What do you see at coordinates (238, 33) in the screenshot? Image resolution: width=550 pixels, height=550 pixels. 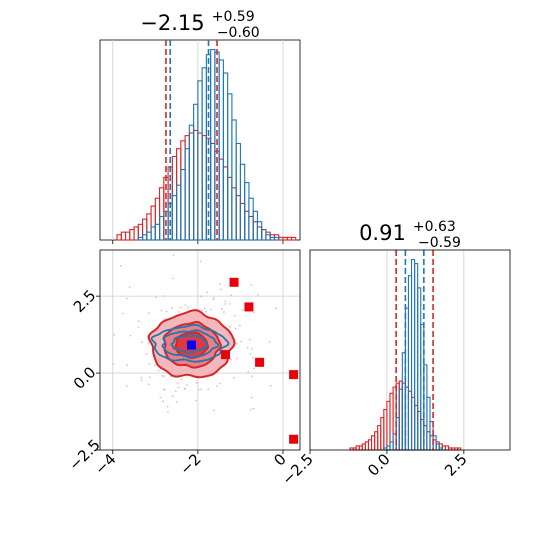 I see `lower-error: −0.60` at bounding box center [238, 33].